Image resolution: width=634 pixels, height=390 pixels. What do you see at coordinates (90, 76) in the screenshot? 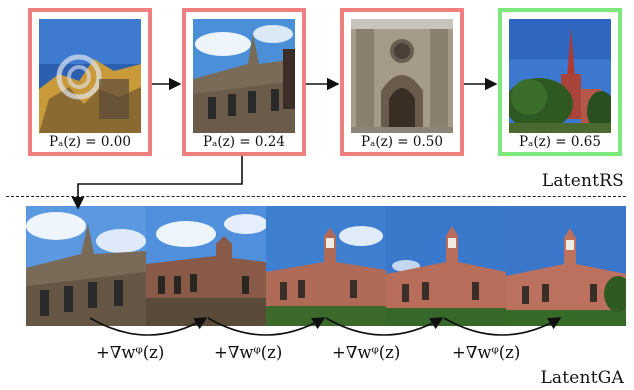
I see `distorted-building-image` at bounding box center [90, 76].